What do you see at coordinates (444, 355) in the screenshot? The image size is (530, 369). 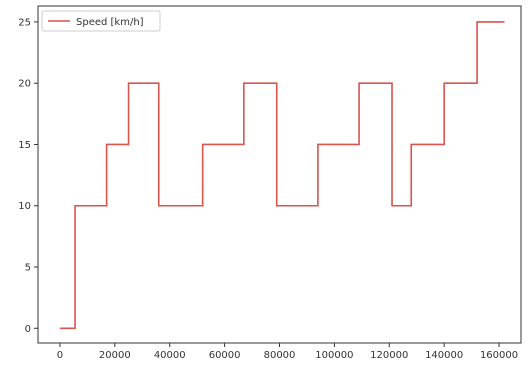 I see `x-tick-label: 140000` at bounding box center [444, 355].